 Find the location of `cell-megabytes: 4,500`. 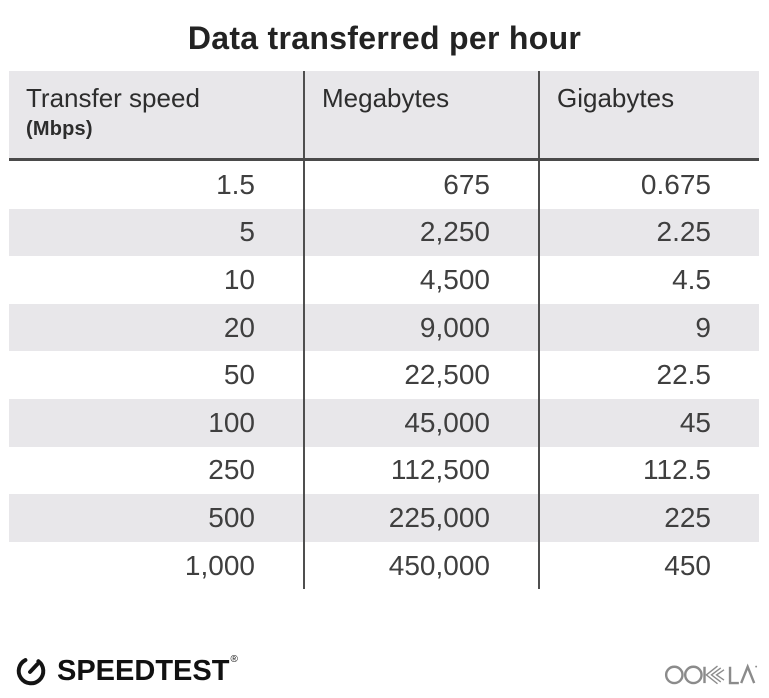

cell-megabytes: 4,500 is located at coordinates (420, 280).